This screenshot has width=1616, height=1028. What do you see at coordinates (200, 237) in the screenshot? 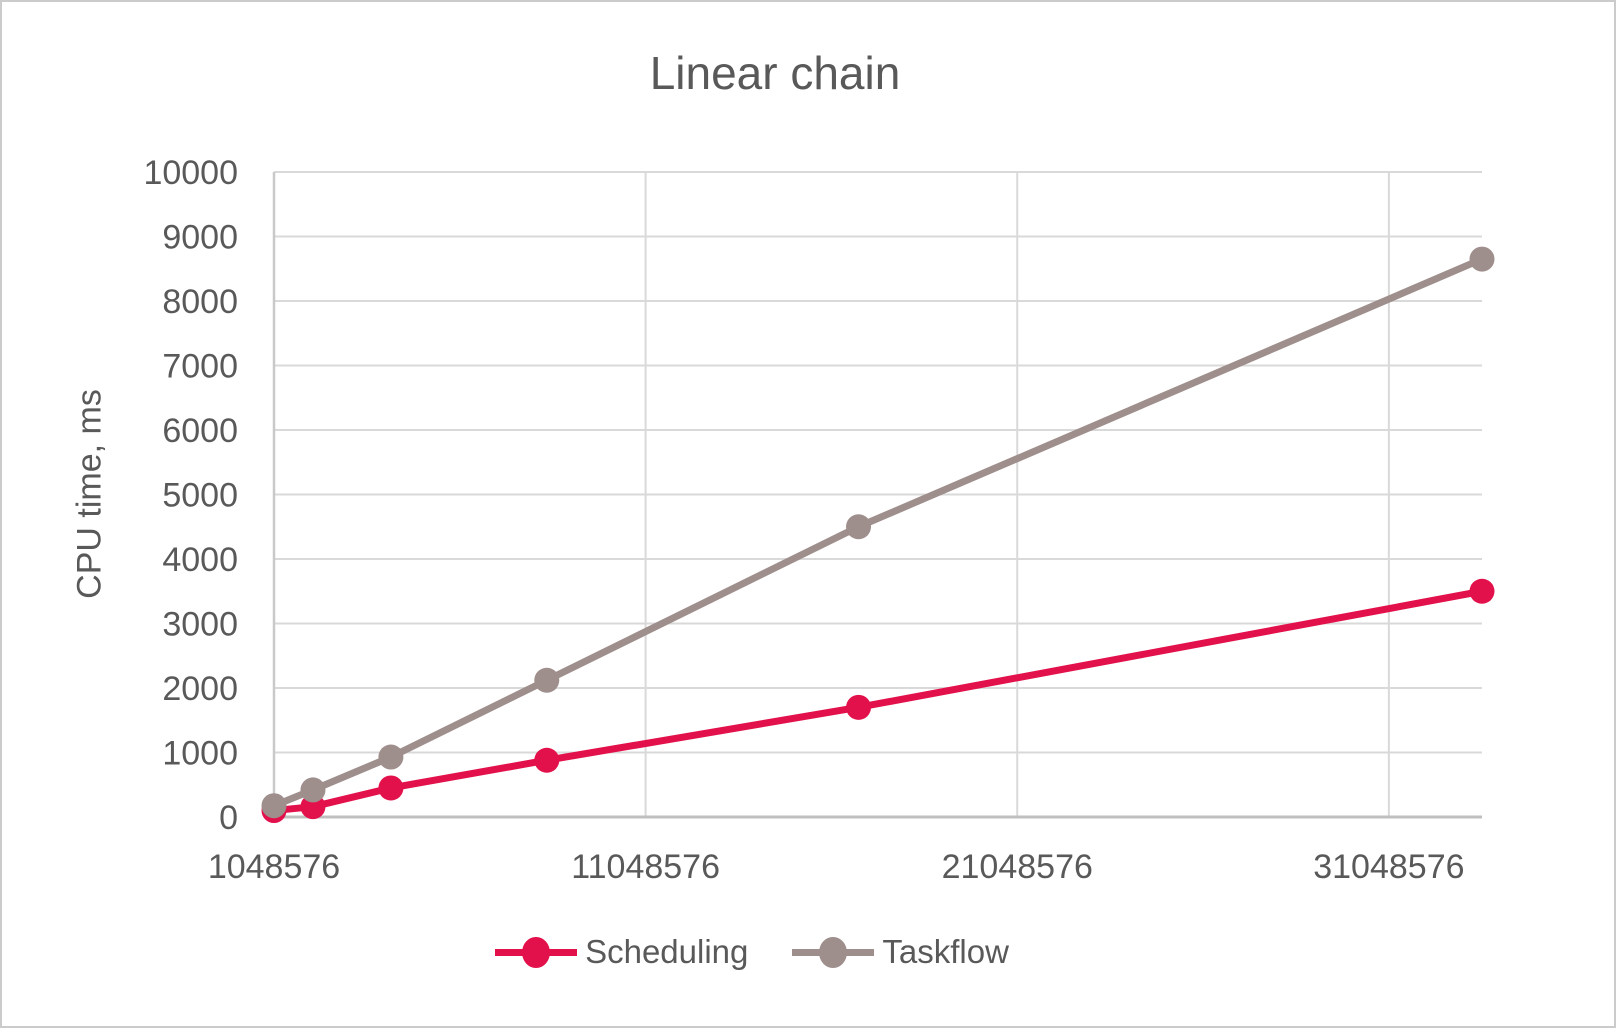
I see `y-tick-label: 9000` at bounding box center [200, 237].